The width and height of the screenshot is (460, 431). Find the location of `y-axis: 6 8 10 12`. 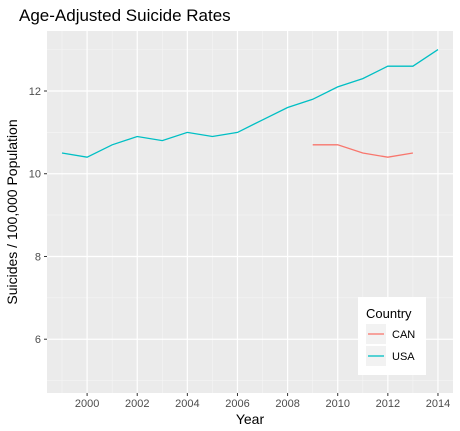

y-axis: 6 8 10 12 is located at coordinates (38, 216).